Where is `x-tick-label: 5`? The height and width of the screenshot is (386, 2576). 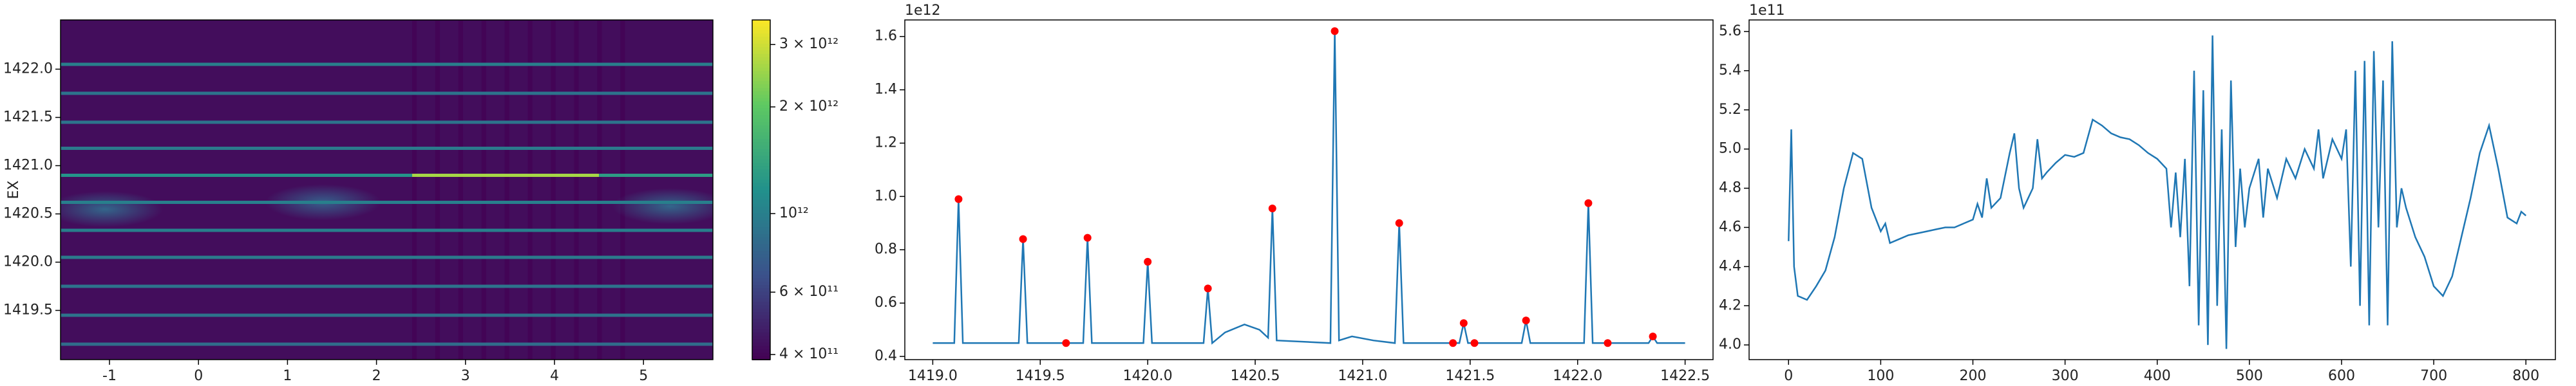
x-tick-label: 5 is located at coordinates (643, 376).